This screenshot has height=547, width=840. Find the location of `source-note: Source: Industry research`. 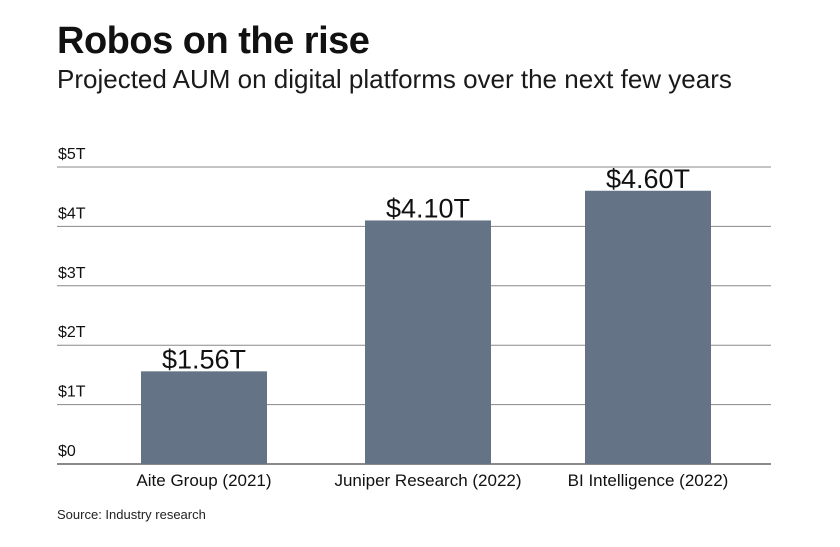

source-note: Source: Industry research is located at coordinates (131, 514).